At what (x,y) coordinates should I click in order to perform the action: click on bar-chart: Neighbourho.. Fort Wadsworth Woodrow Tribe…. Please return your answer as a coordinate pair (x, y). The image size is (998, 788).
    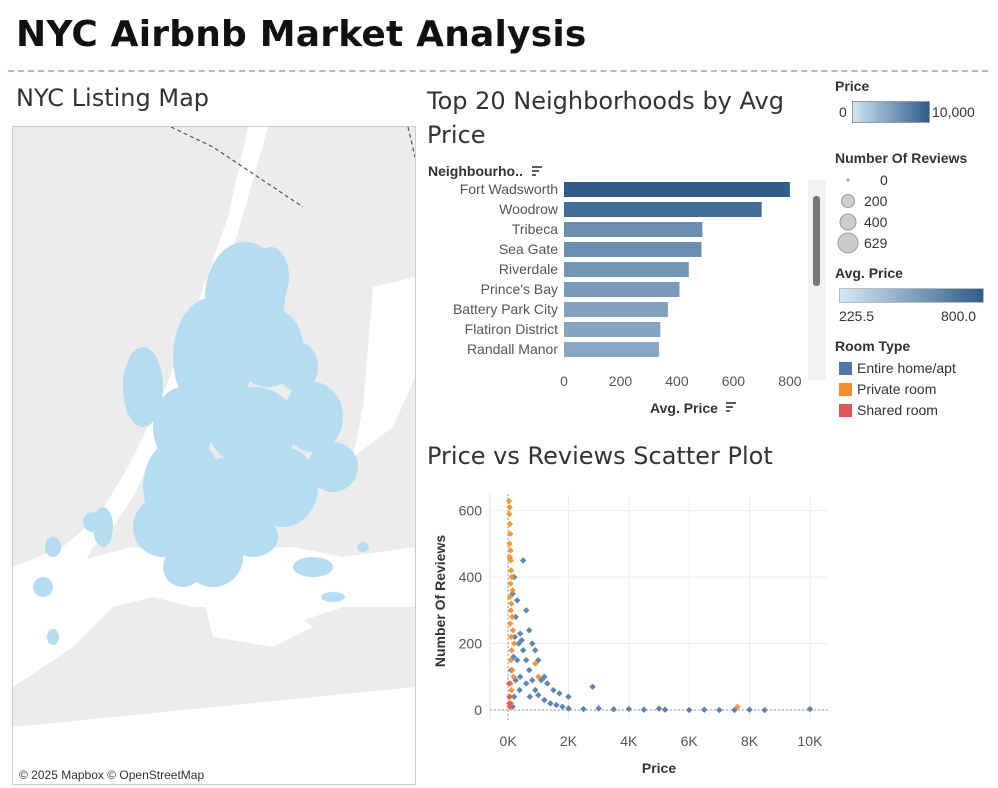
    Looking at the image, I should click on (628, 289).